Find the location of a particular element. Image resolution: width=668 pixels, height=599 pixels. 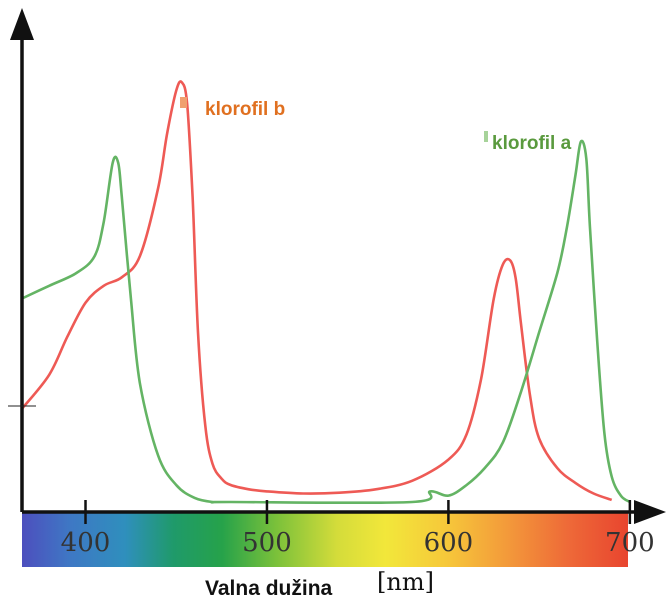

series-label-klorofil-b: klorofil b is located at coordinates (245, 109).